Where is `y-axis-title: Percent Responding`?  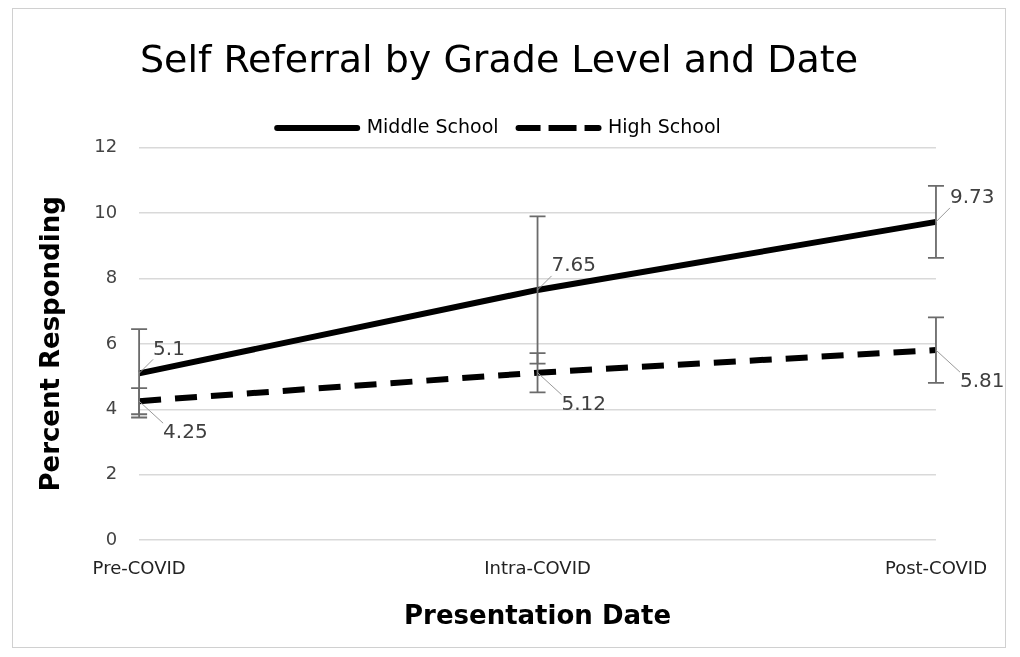 y-axis-title: Percent Responding is located at coordinates (50, 344).